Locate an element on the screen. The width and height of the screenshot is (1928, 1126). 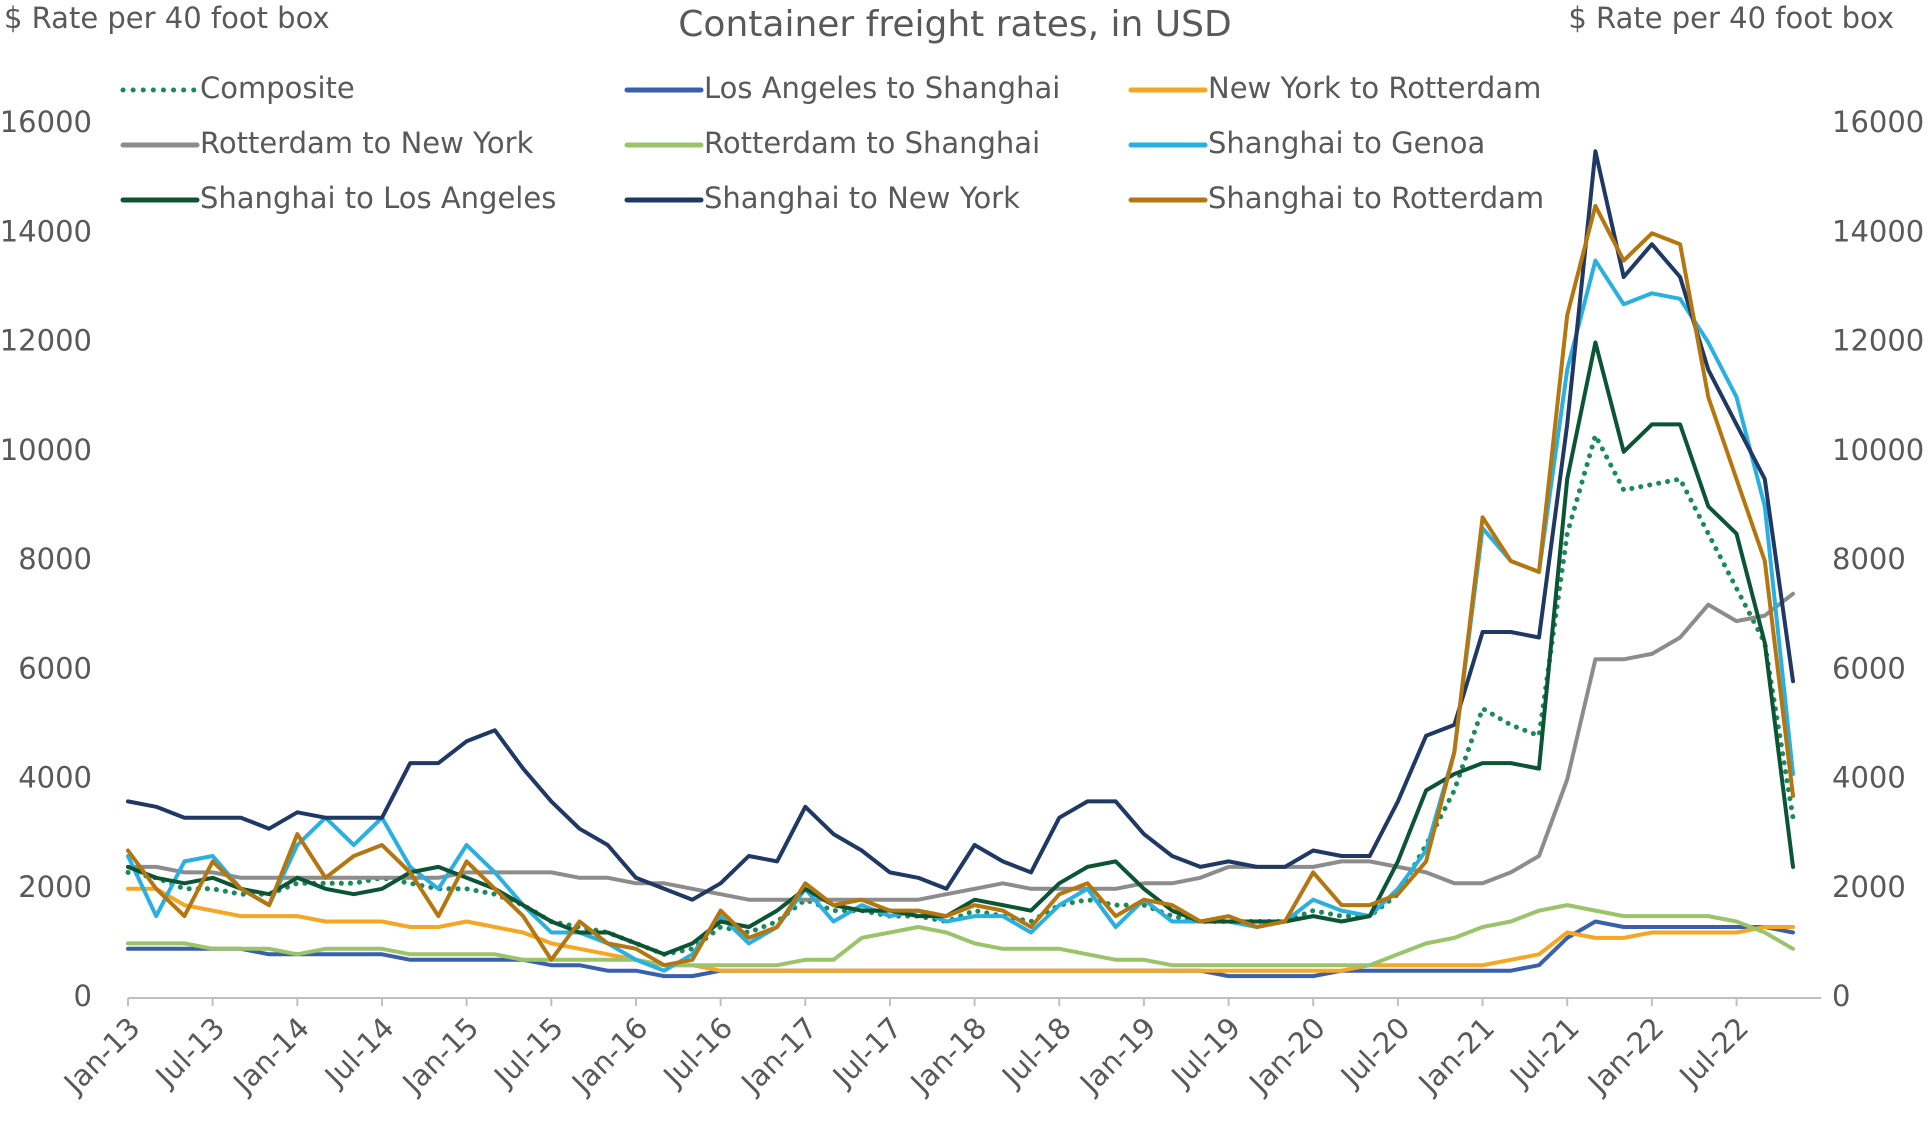
x-tick-label: Jan-17 is located at coordinates (778, 1056).